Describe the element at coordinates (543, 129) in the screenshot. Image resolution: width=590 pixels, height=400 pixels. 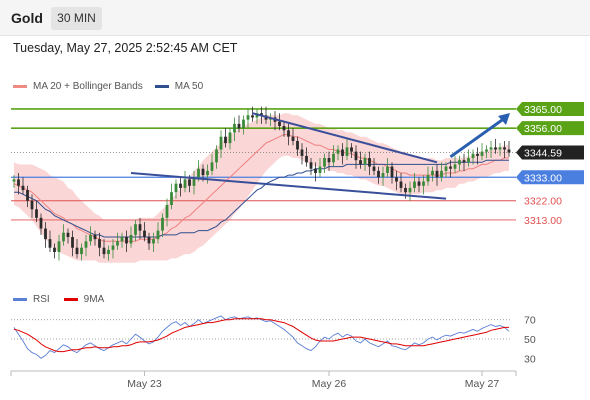
I see `price-tag-label-1: 3356.00` at that location.